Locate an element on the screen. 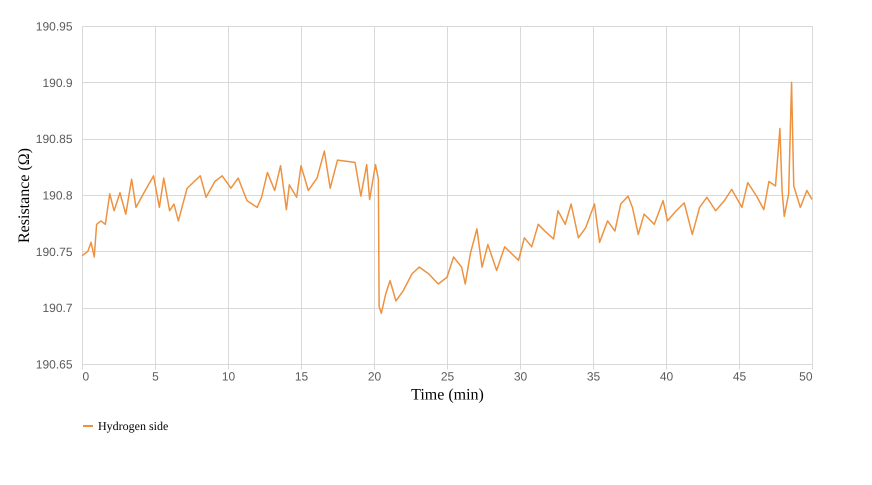 Image resolution: width=872 pixels, height=485 pixels. y-tick-label: 190.9 is located at coordinates (57, 83).